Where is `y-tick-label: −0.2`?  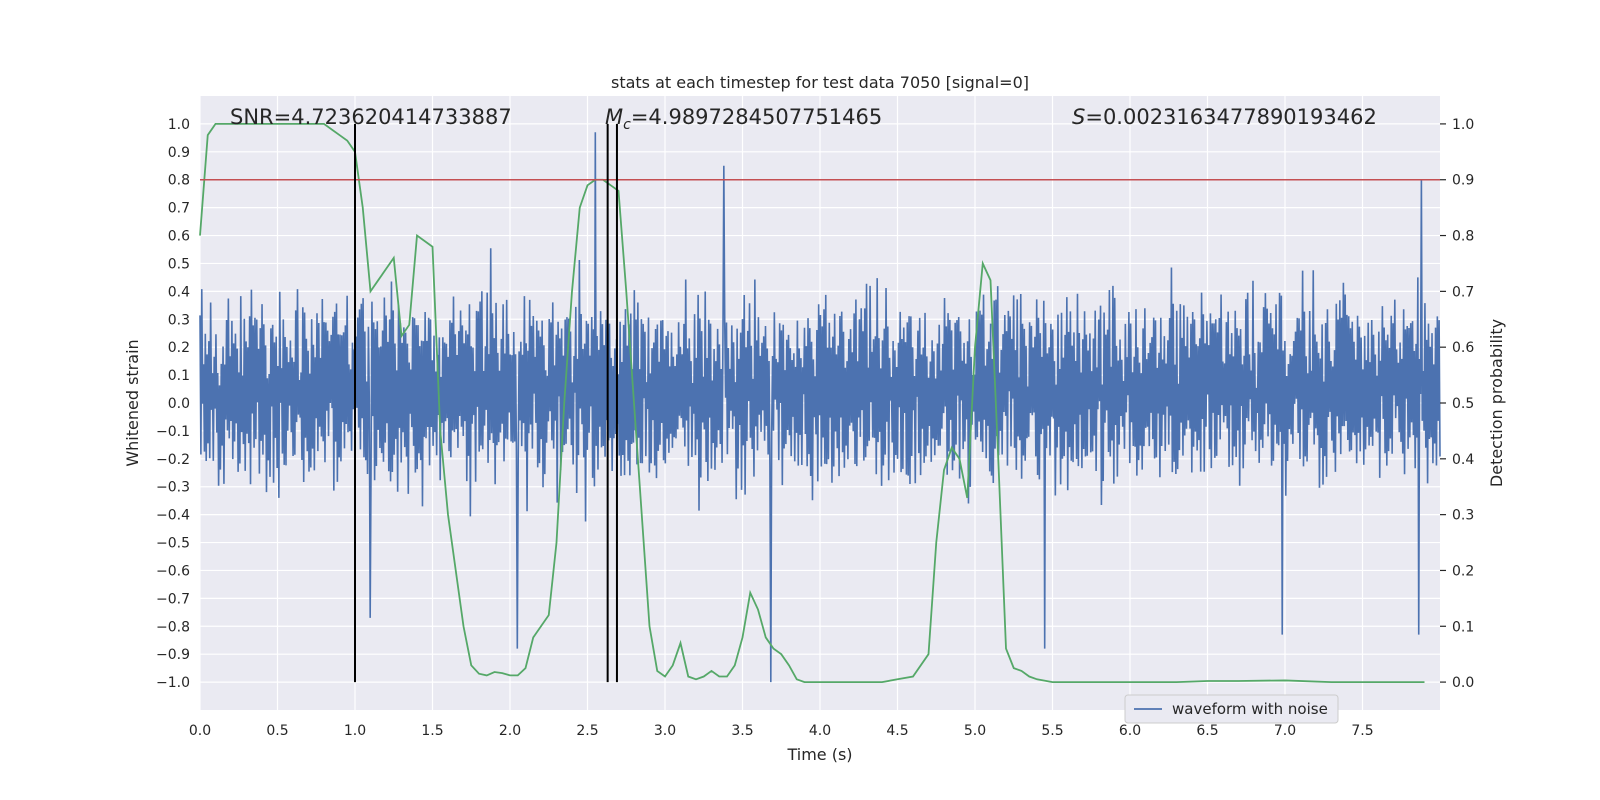
y-tick-label: −0.2 is located at coordinates (173, 460).